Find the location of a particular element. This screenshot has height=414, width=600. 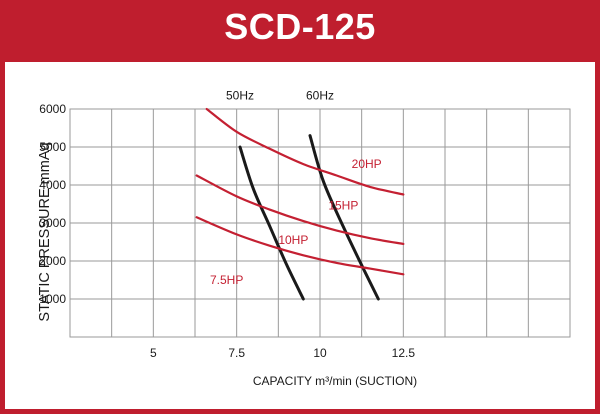

x-tick-label: 12.5 is located at coordinates (404, 353).